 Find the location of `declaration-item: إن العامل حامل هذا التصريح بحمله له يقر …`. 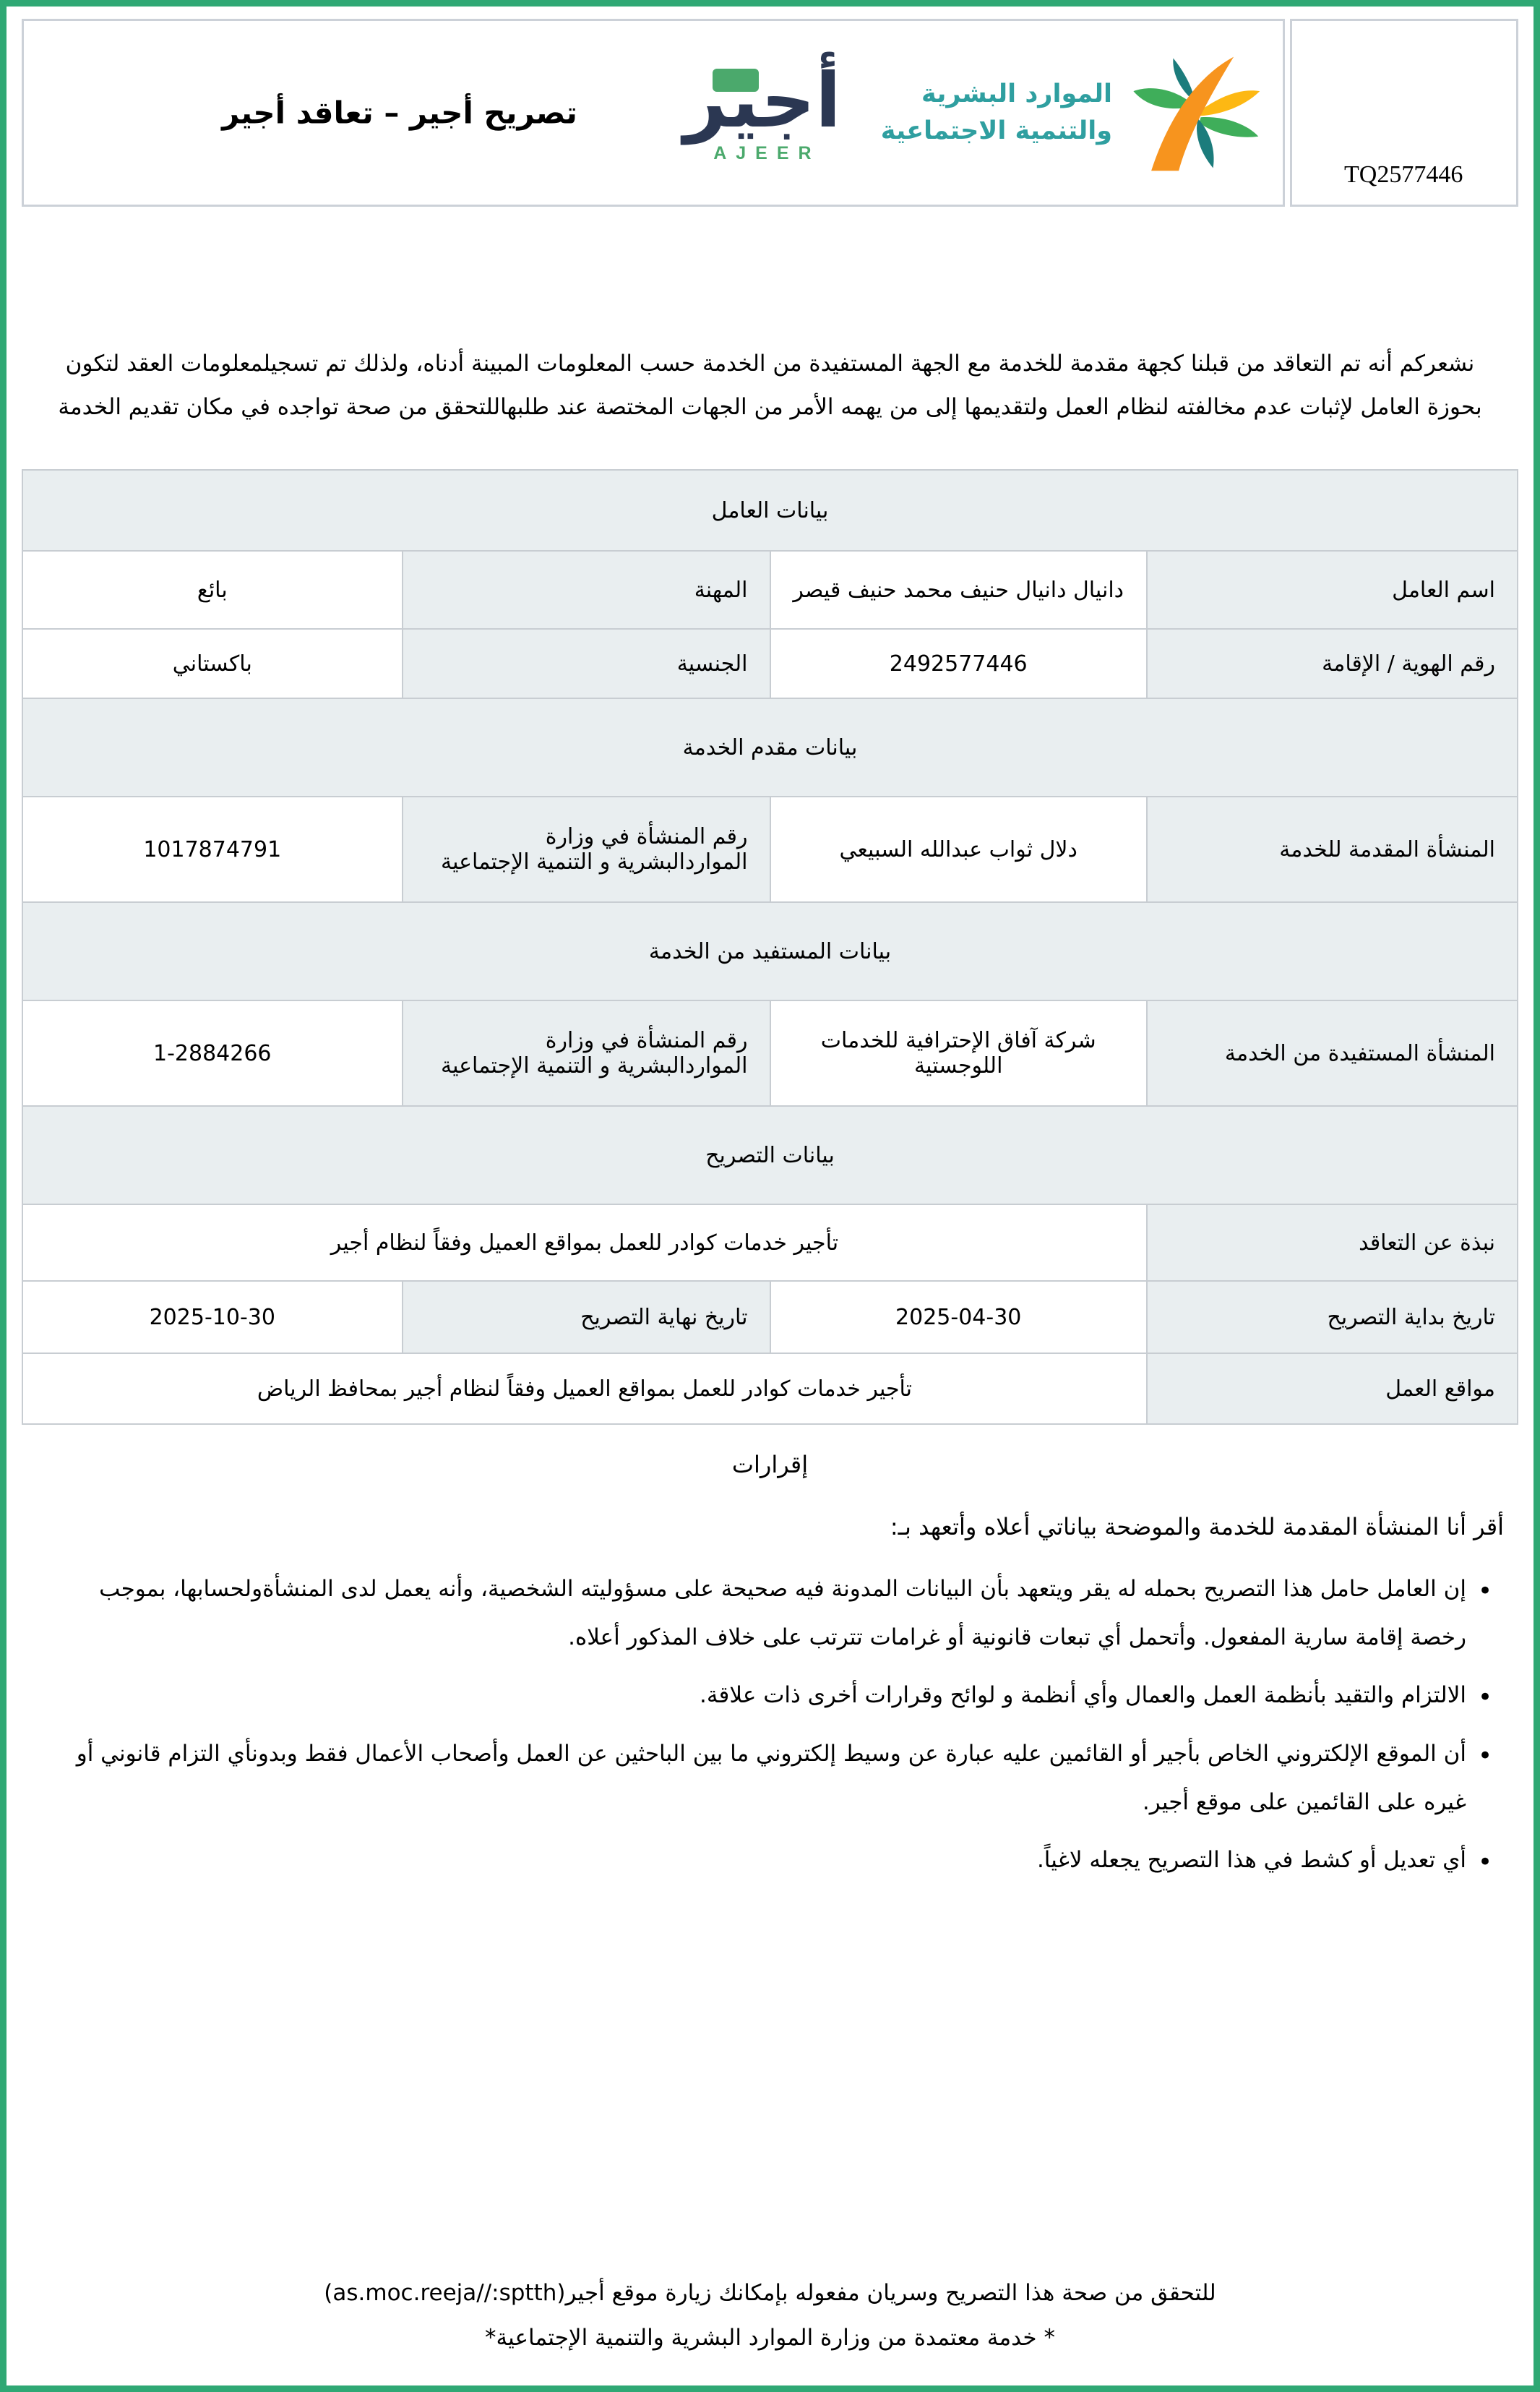

declaration-item: إن العامل حامل هذا التصريح بحمله له يقر … is located at coordinates (781, 1613).